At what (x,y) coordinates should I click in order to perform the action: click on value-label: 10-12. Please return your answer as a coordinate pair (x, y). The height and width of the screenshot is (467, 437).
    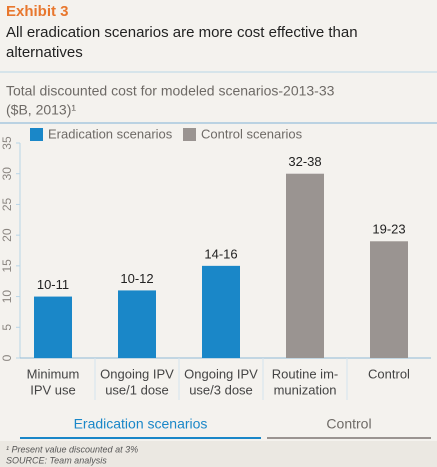
    Looking at the image, I should click on (136, 278).